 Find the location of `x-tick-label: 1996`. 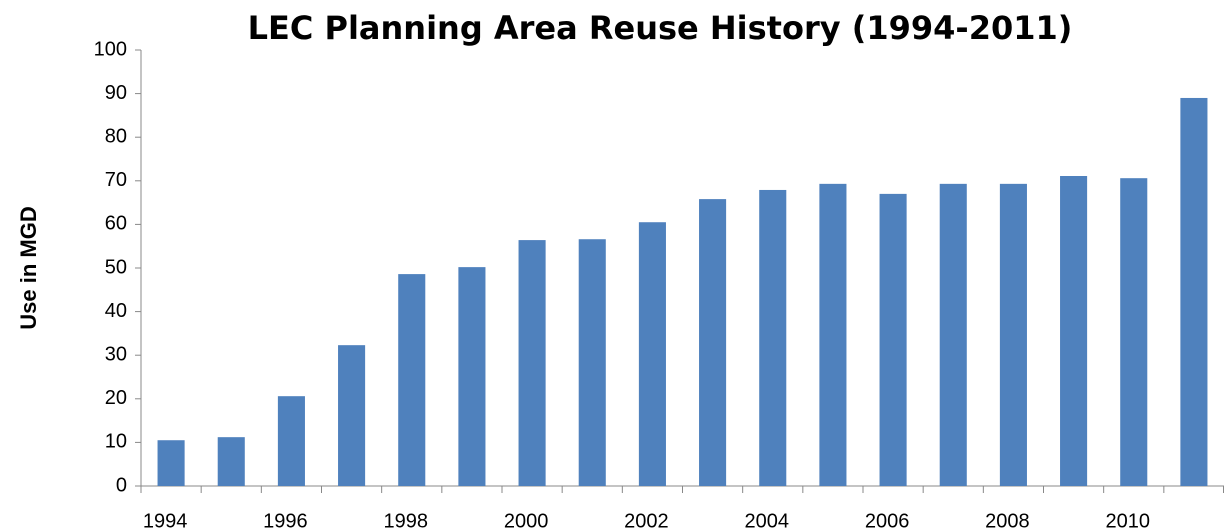

x-tick-label: 1996 is located at coordinates (285, 520).